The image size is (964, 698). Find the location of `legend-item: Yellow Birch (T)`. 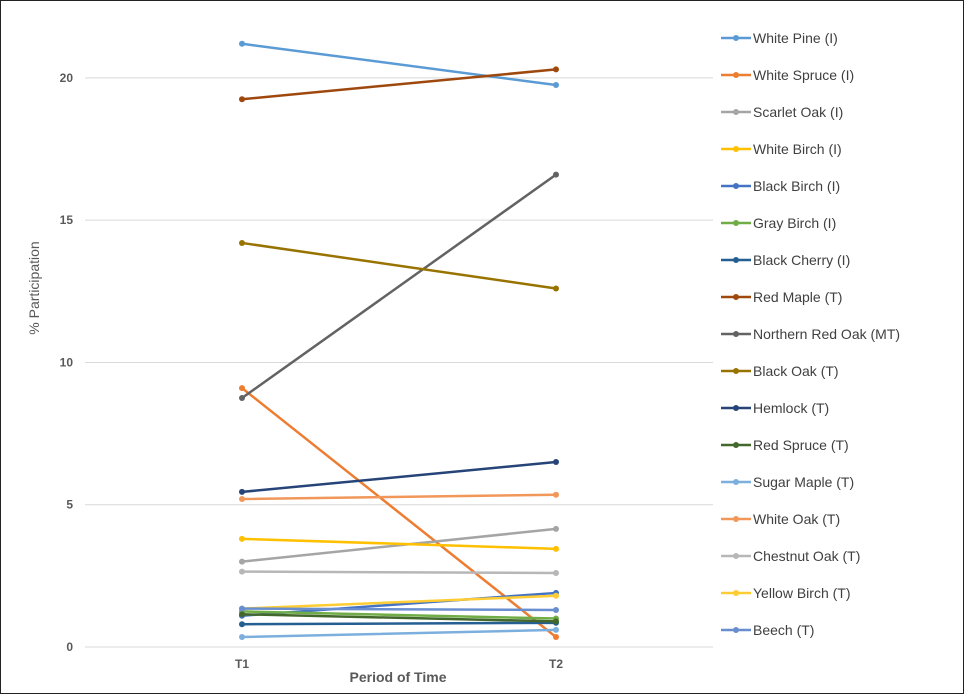

legend-item: Yellow Birch (T) is located at coordinates (786, 593).